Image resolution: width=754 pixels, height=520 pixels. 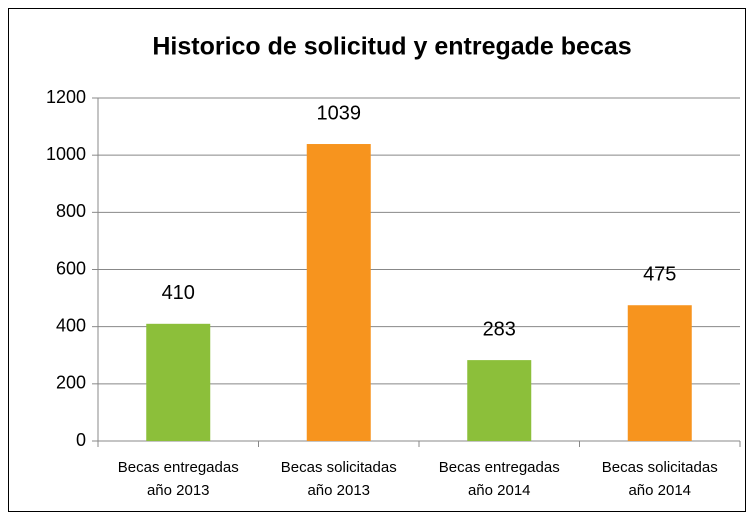 I want to click on value-label: 283, so click(x=499, y=329).